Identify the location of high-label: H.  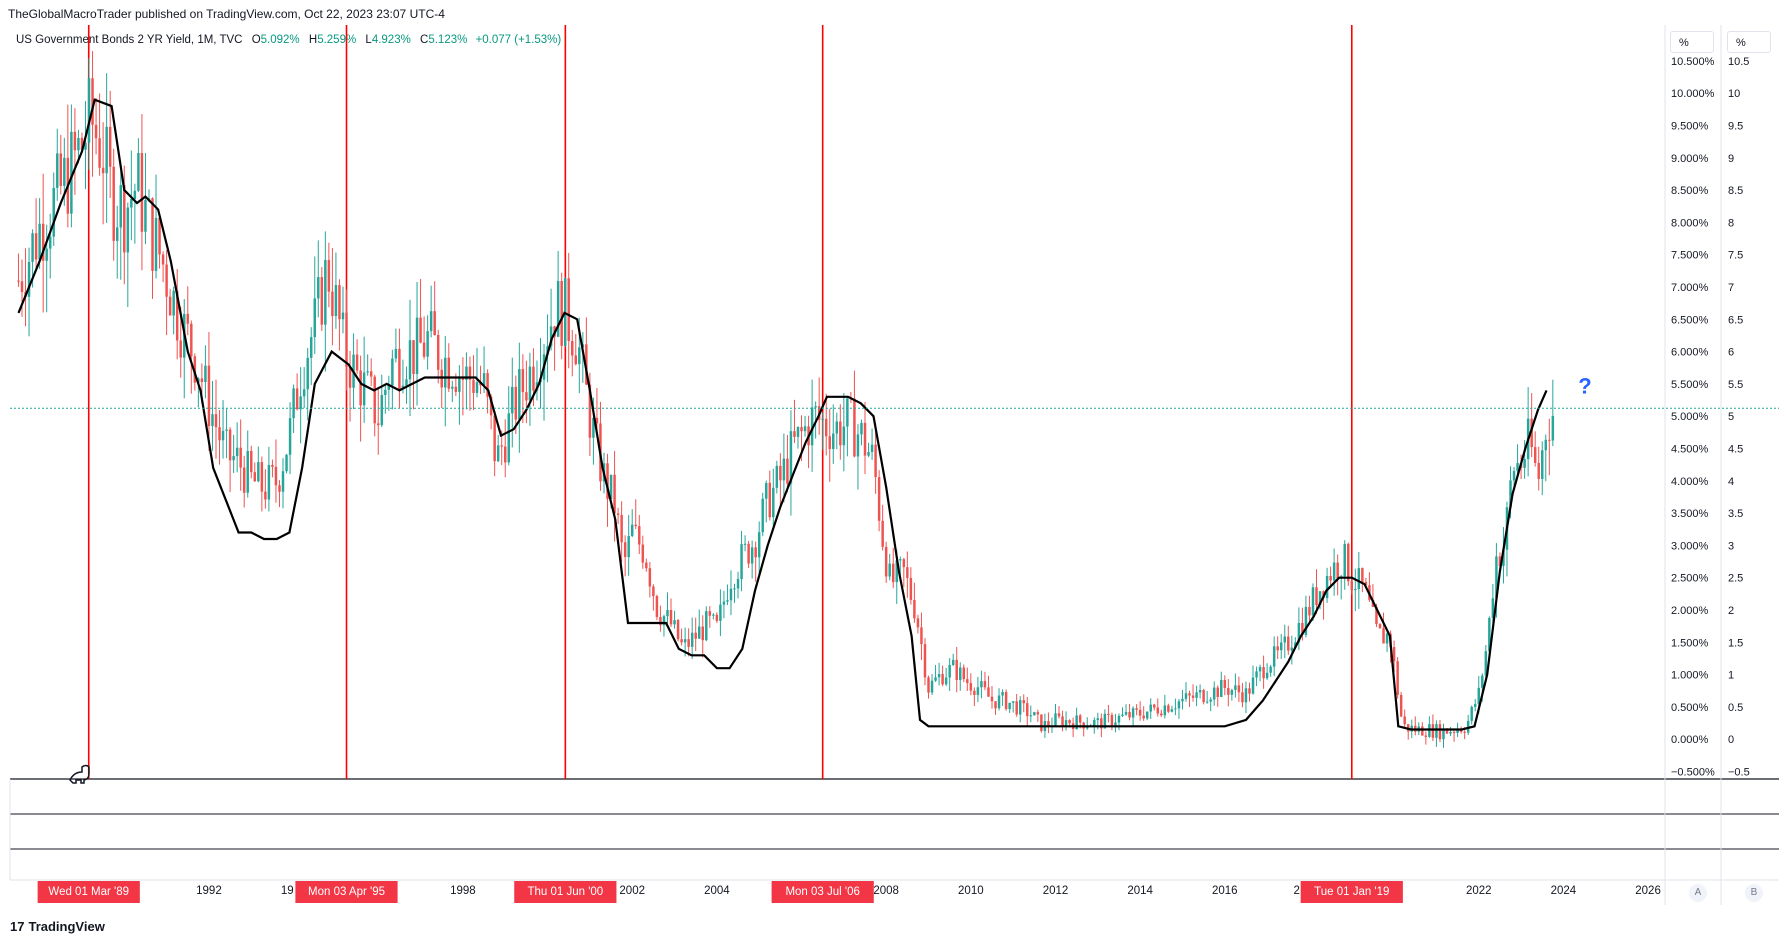
(313, 40).